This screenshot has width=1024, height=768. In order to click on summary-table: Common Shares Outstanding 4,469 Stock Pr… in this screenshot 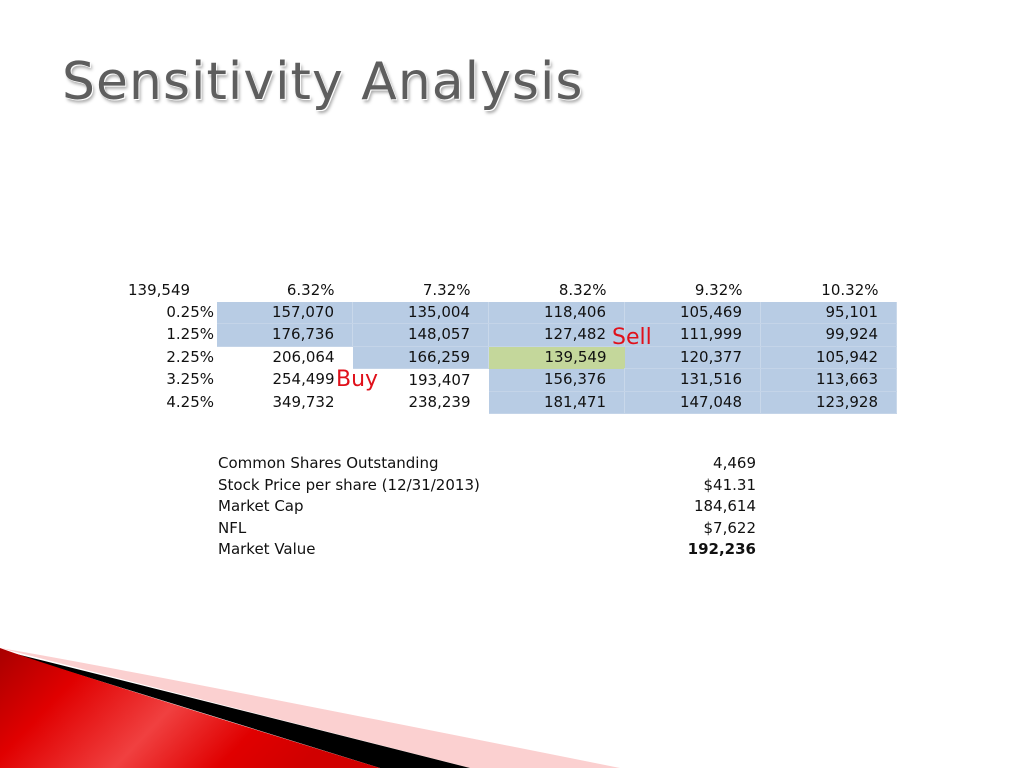, I will do `click(487, 507)`.